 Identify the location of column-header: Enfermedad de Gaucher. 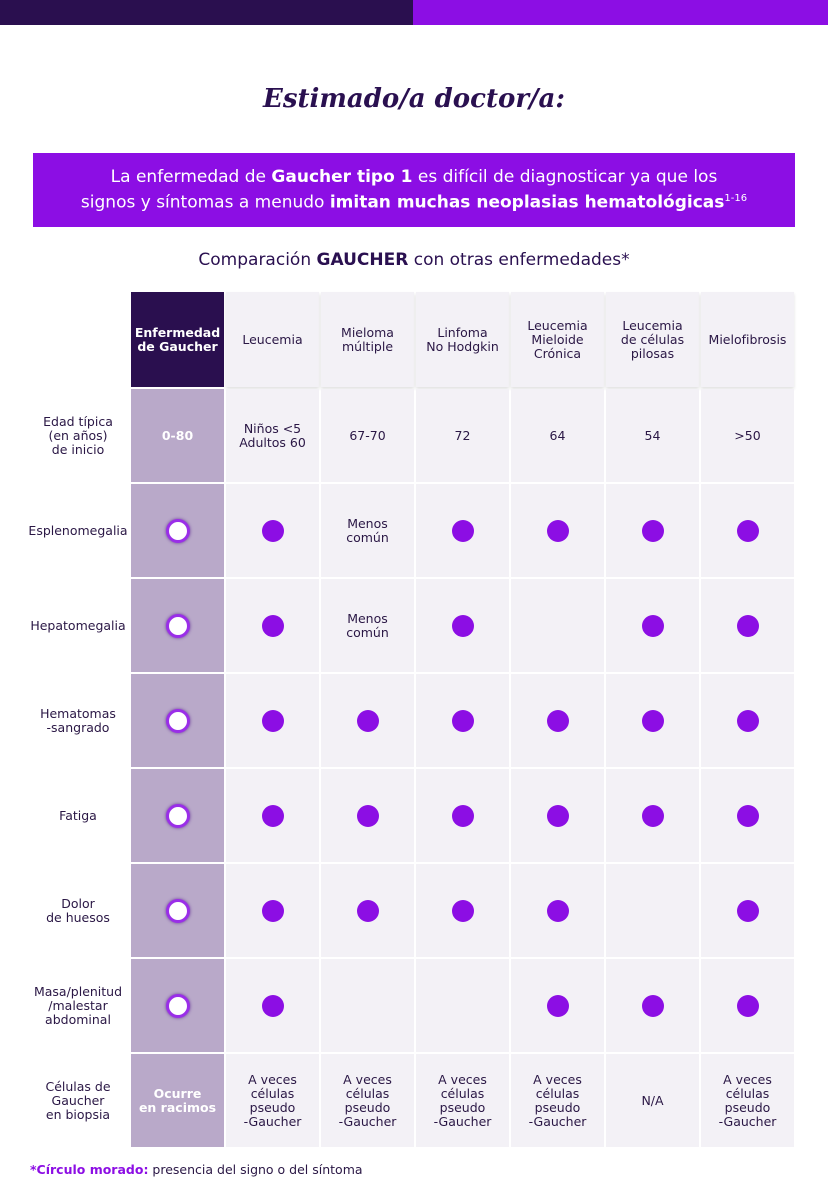
(177, 339).